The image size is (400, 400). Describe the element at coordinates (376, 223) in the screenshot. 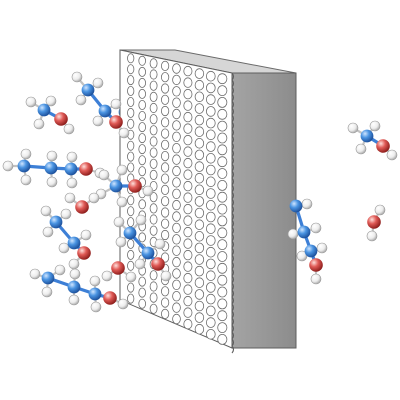

I see `water-molecule` at that location.